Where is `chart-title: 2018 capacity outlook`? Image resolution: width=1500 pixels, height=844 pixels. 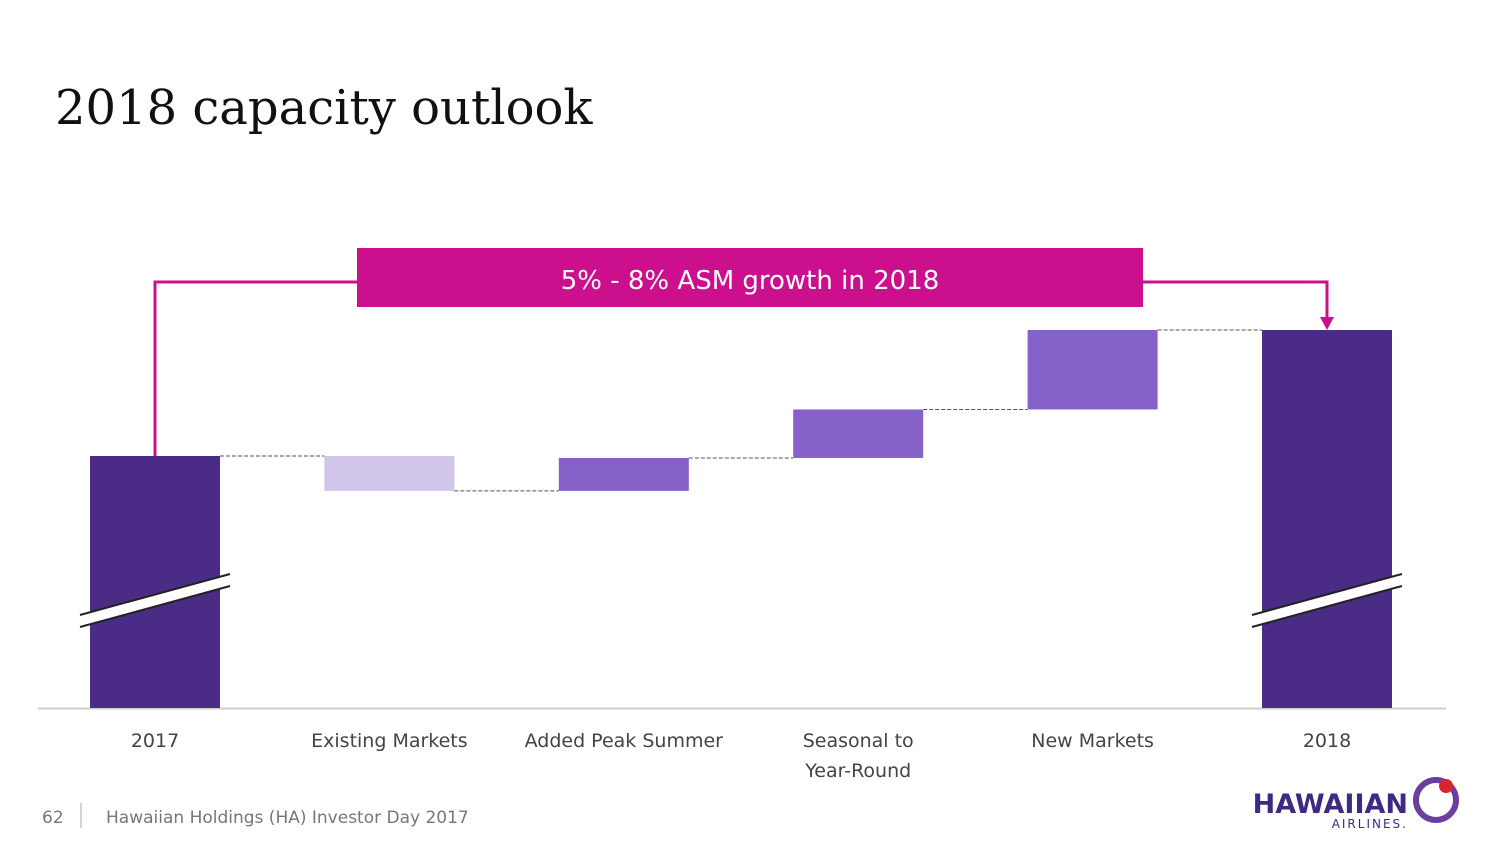 chart-title: 2018 capacity outlook is located at coordinates (324, 108).